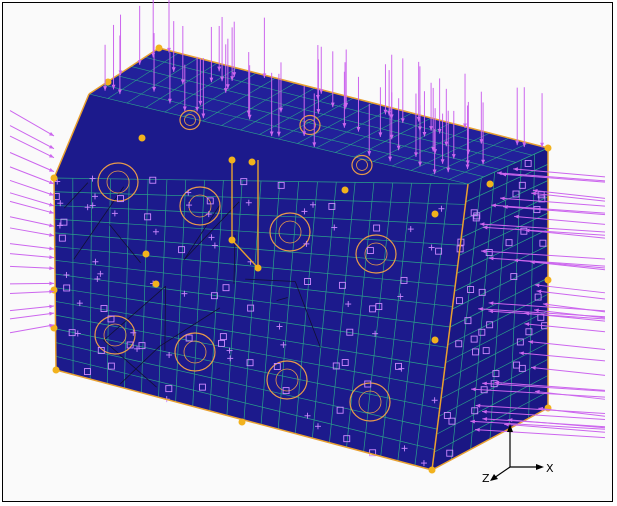  Describe the element at coordinates (538, 303) in the screenshot. I see `load-arrows-right` at that location.